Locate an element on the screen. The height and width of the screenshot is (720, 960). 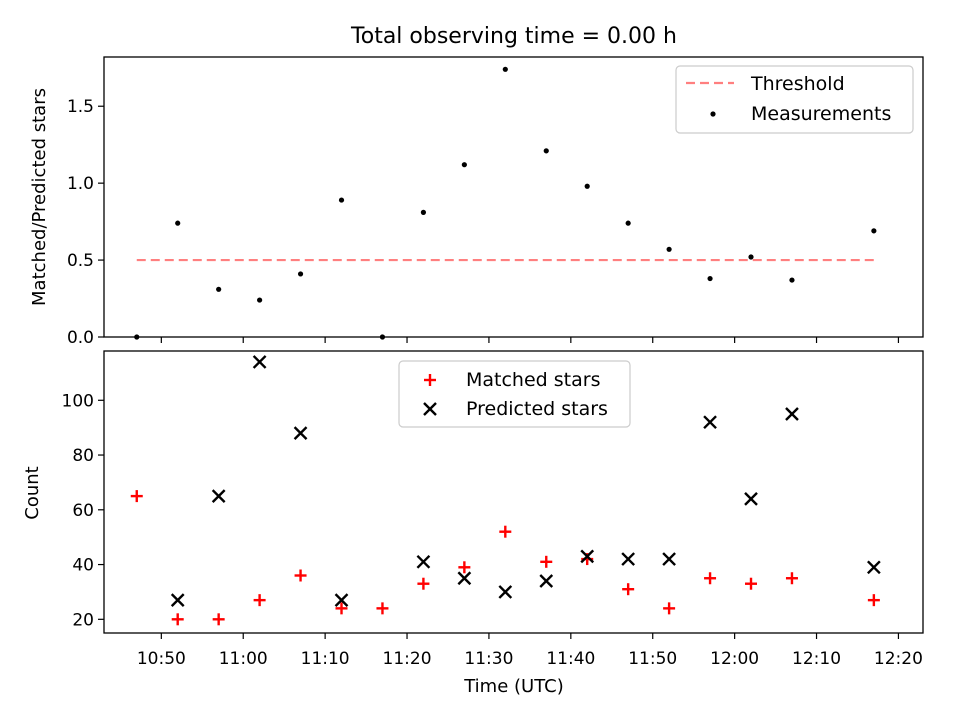
count-x-tick-label: 11:30 is located at coordinates (488, 659).